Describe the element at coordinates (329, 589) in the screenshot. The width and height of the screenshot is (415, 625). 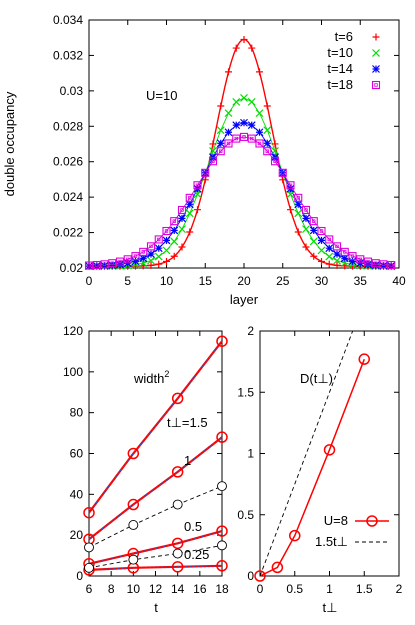
I see `br-xtick-label: 1` at that location.